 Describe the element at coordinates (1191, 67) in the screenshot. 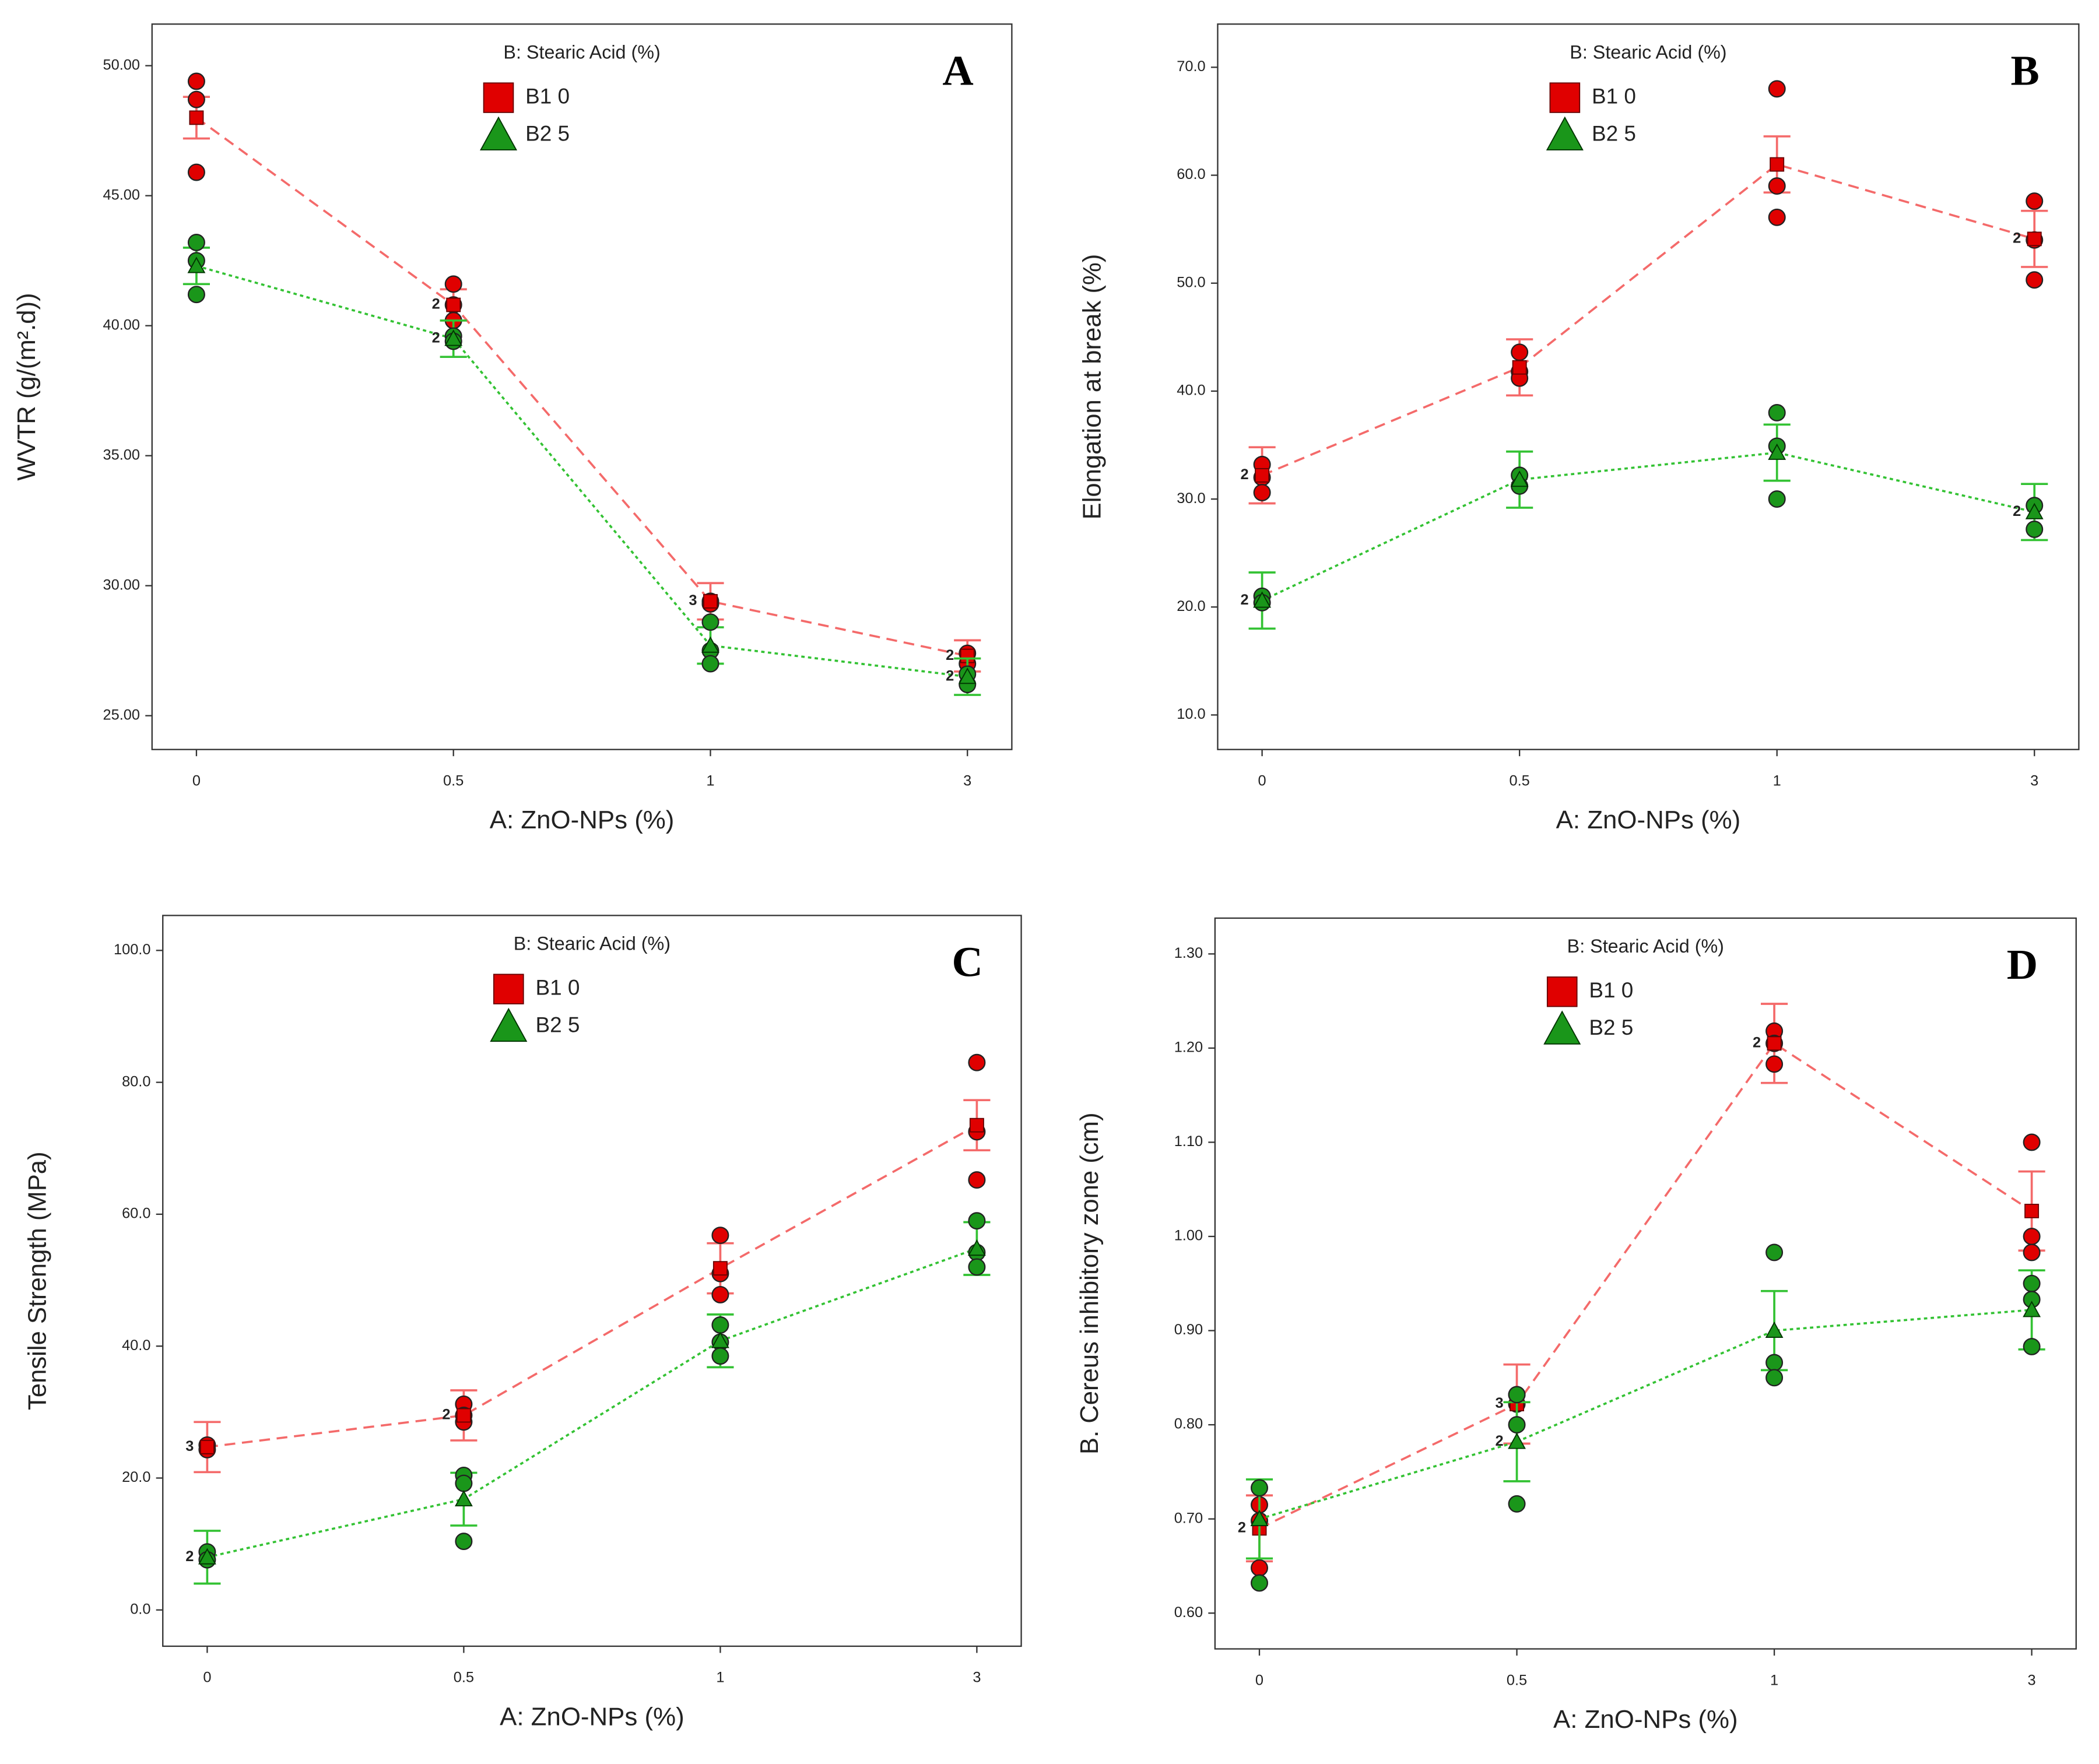

I see `y-tick-label: 70.0` at that location.